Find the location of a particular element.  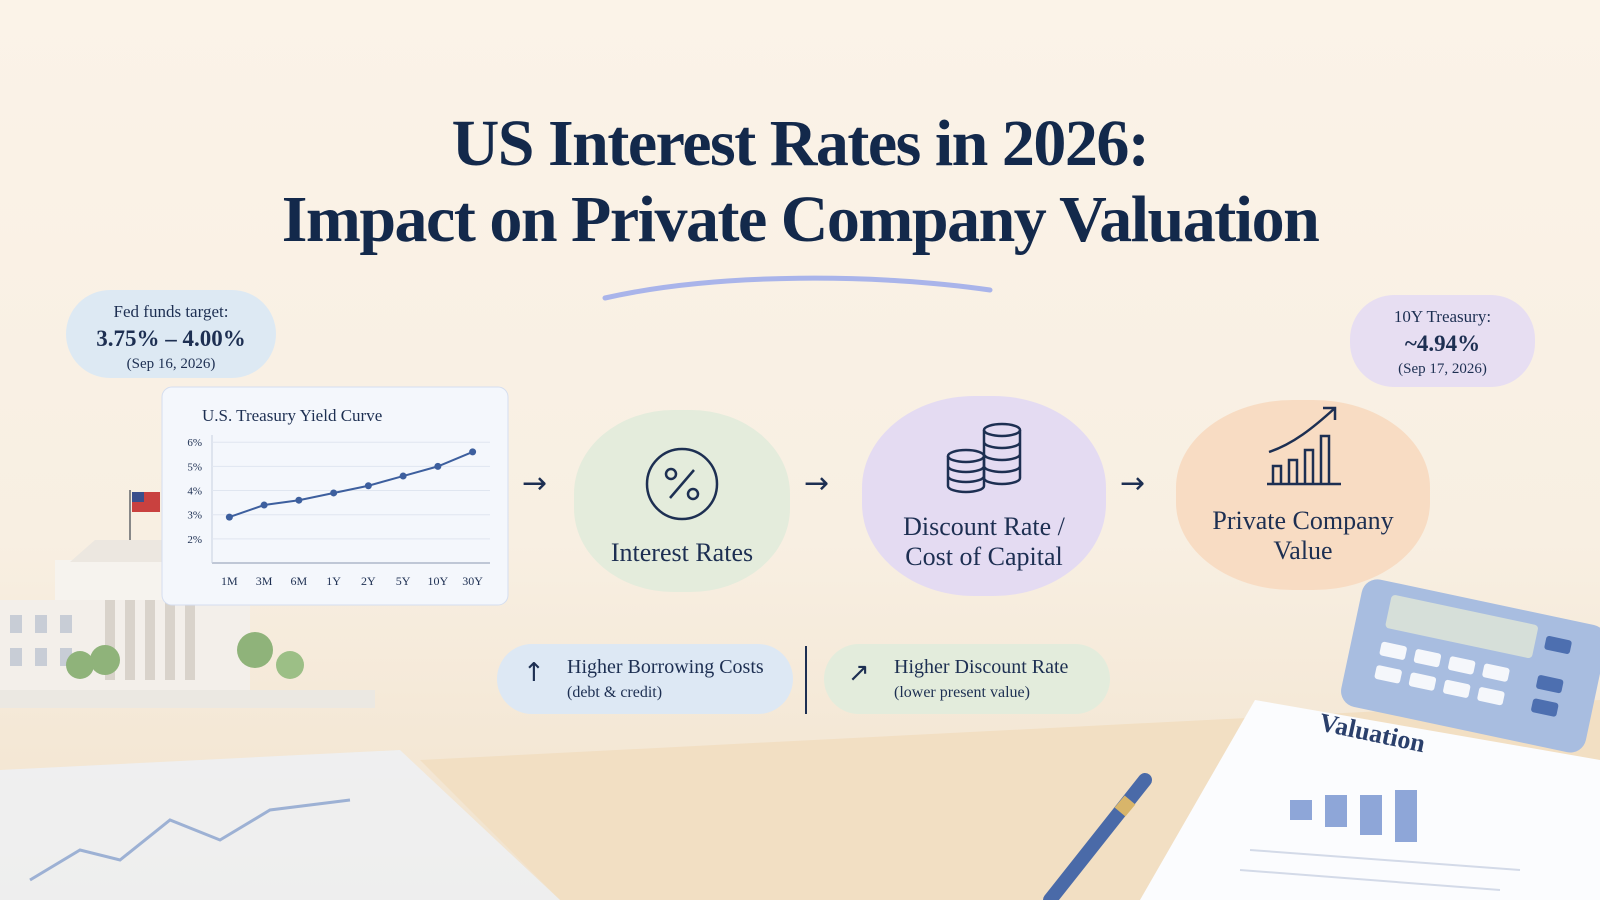

growth-icon is located at coordinates (1304, 446).